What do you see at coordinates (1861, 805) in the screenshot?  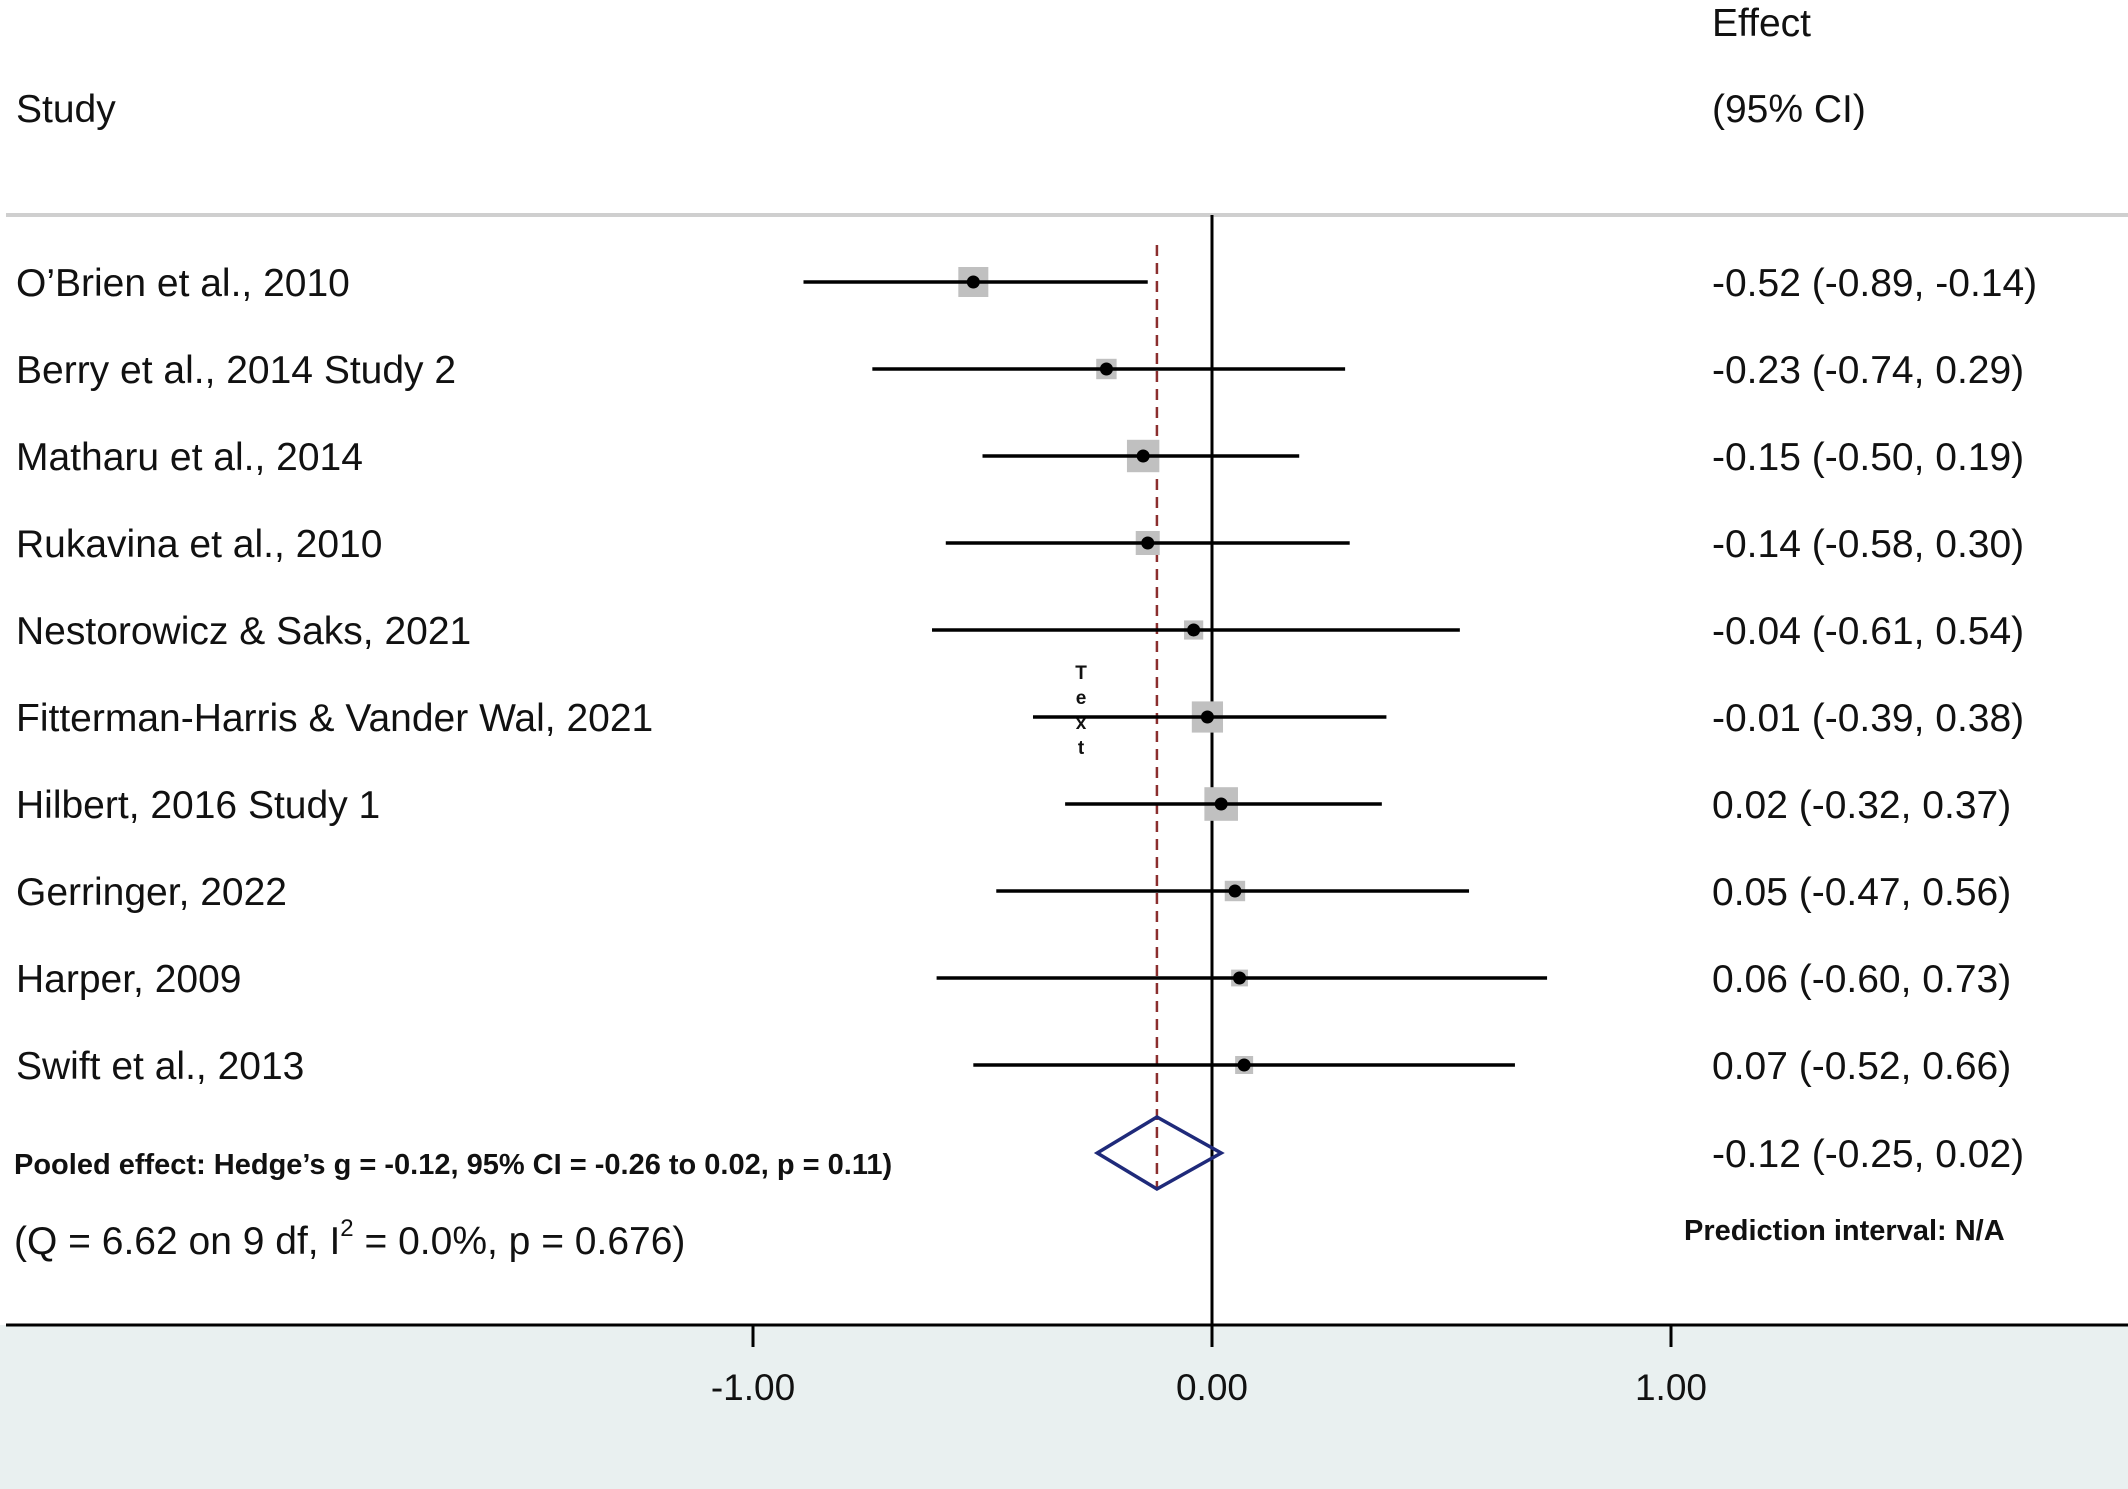 I see `study-ci-text: 0.02 (-0.32, 0.37)` at bounding box center [1861, 805].